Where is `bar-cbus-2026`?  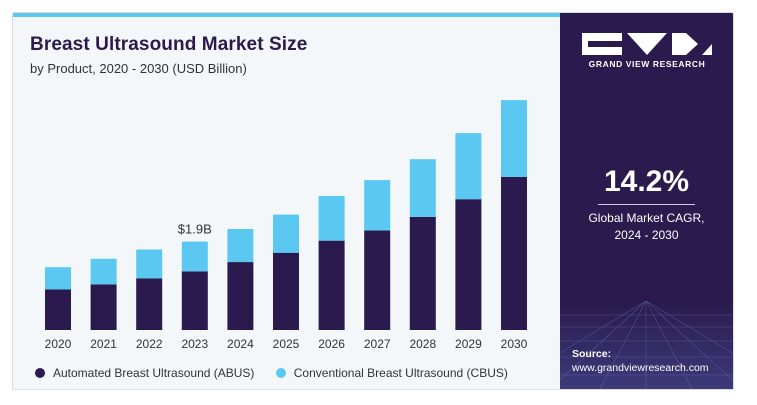
bar-cbus-2026 is located at coordinates (331, 218).